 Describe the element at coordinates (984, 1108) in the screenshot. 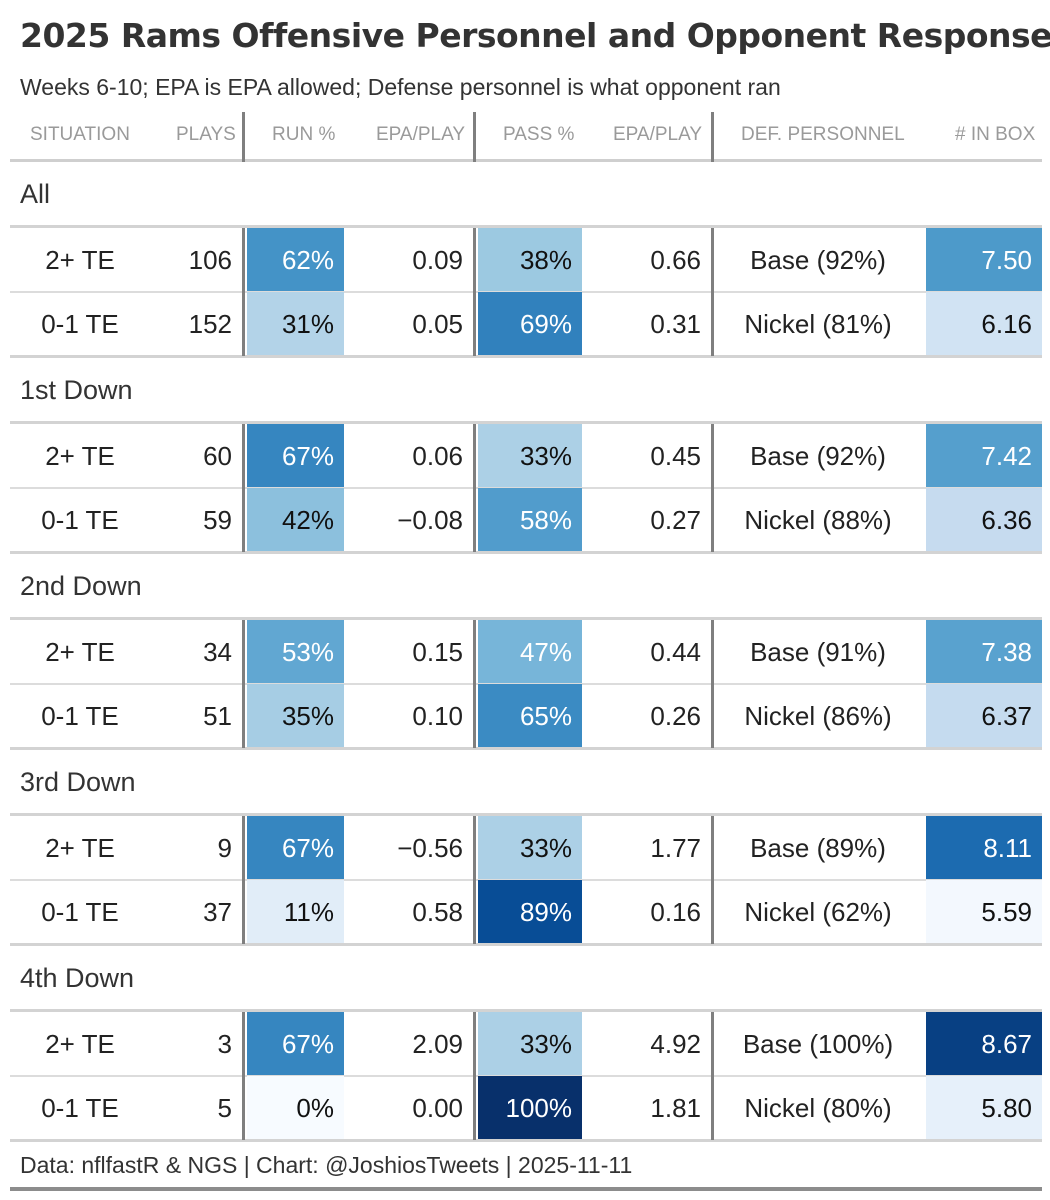

I see `in-box-cell: 5.80` at that location.